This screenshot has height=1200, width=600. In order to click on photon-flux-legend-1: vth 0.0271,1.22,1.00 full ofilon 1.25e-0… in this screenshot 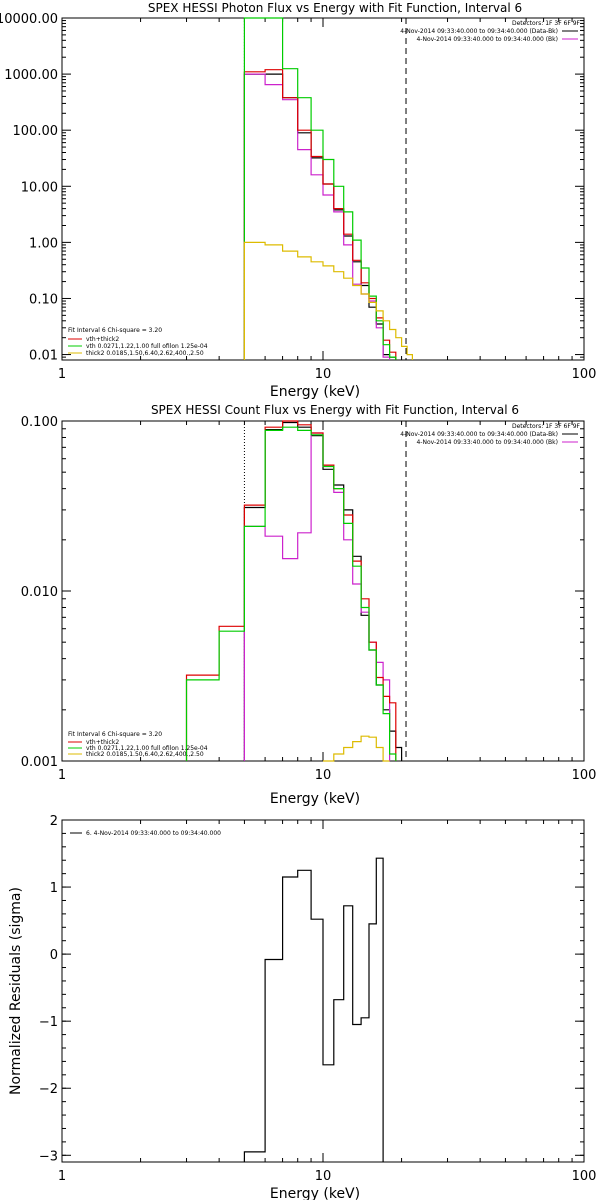, I will do `click(147, 346)`.